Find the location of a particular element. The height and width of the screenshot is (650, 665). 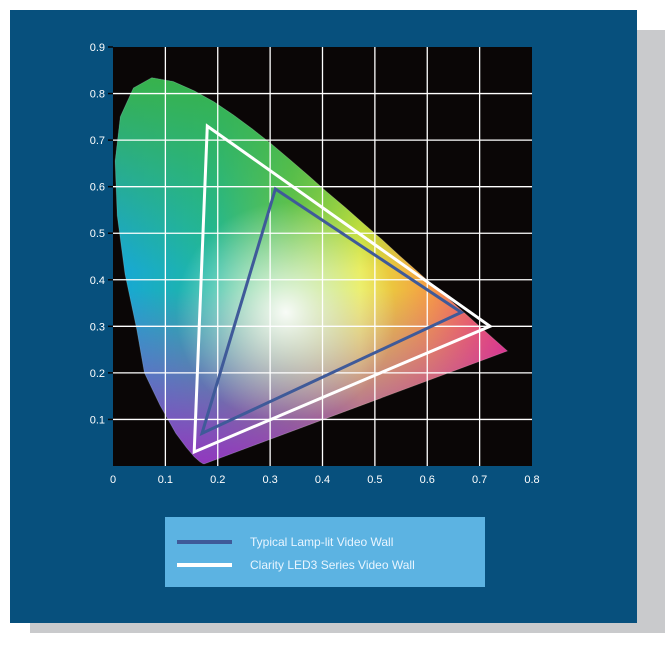

y-tick-label: 0.5 is located at coordinates (97, 234).